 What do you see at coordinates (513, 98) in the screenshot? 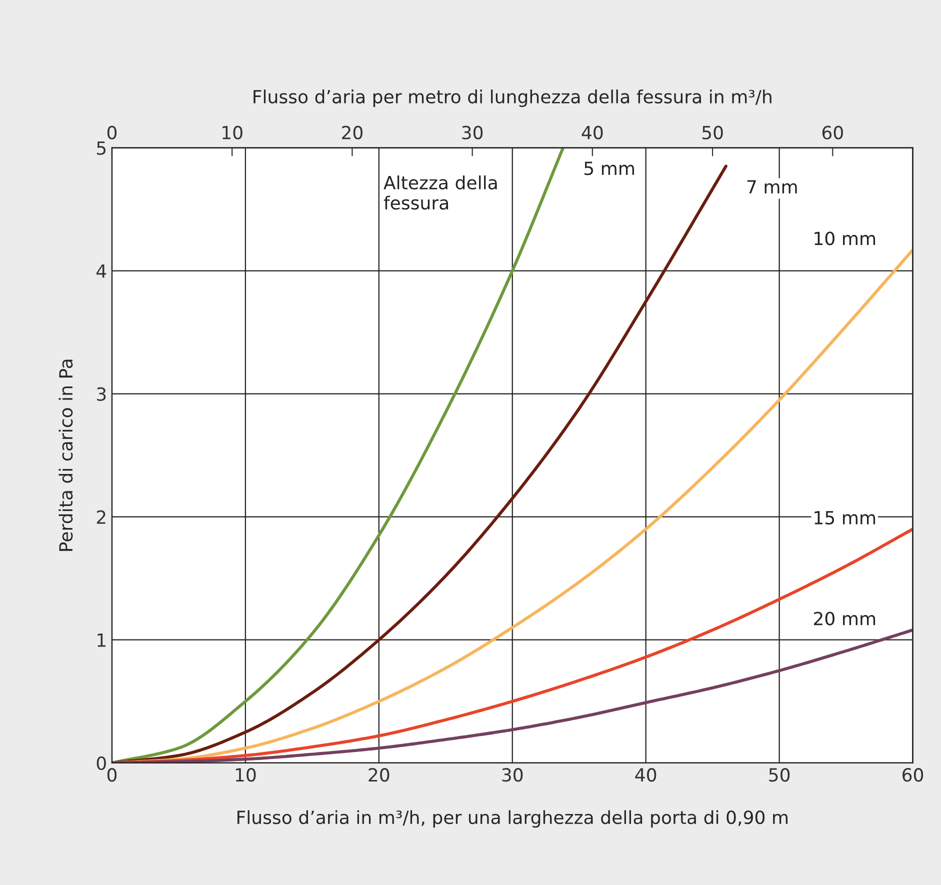
I see `x2-axis-title: Flusso d’aria per metro di lunghezza della fessura in m³/h` at bounding box center [513, 98].